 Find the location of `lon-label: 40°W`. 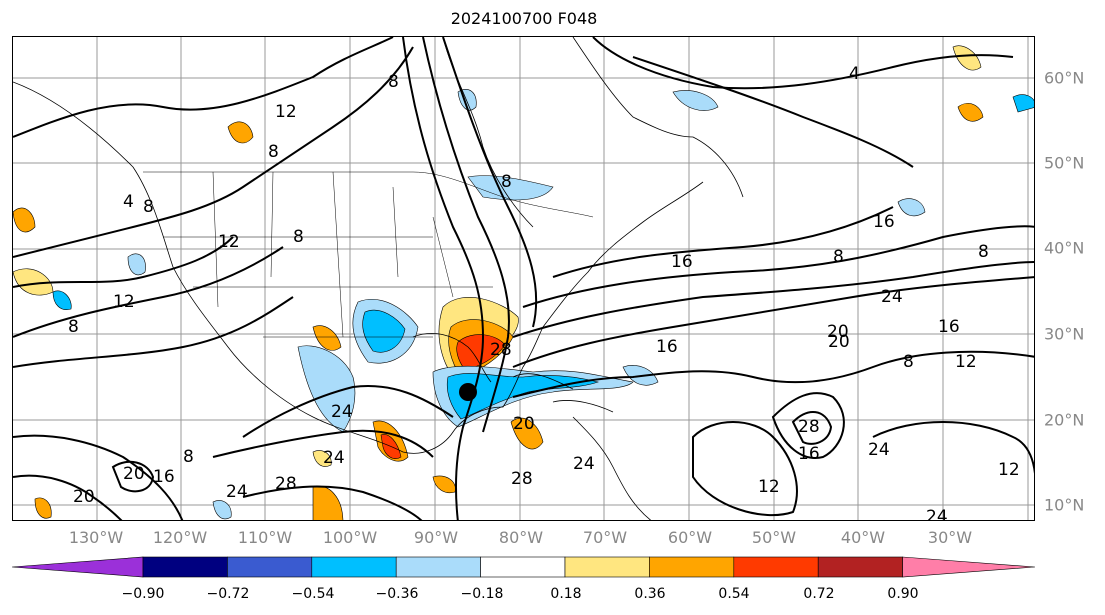

lon-label: 40°W is located at coordinates (863, 537).